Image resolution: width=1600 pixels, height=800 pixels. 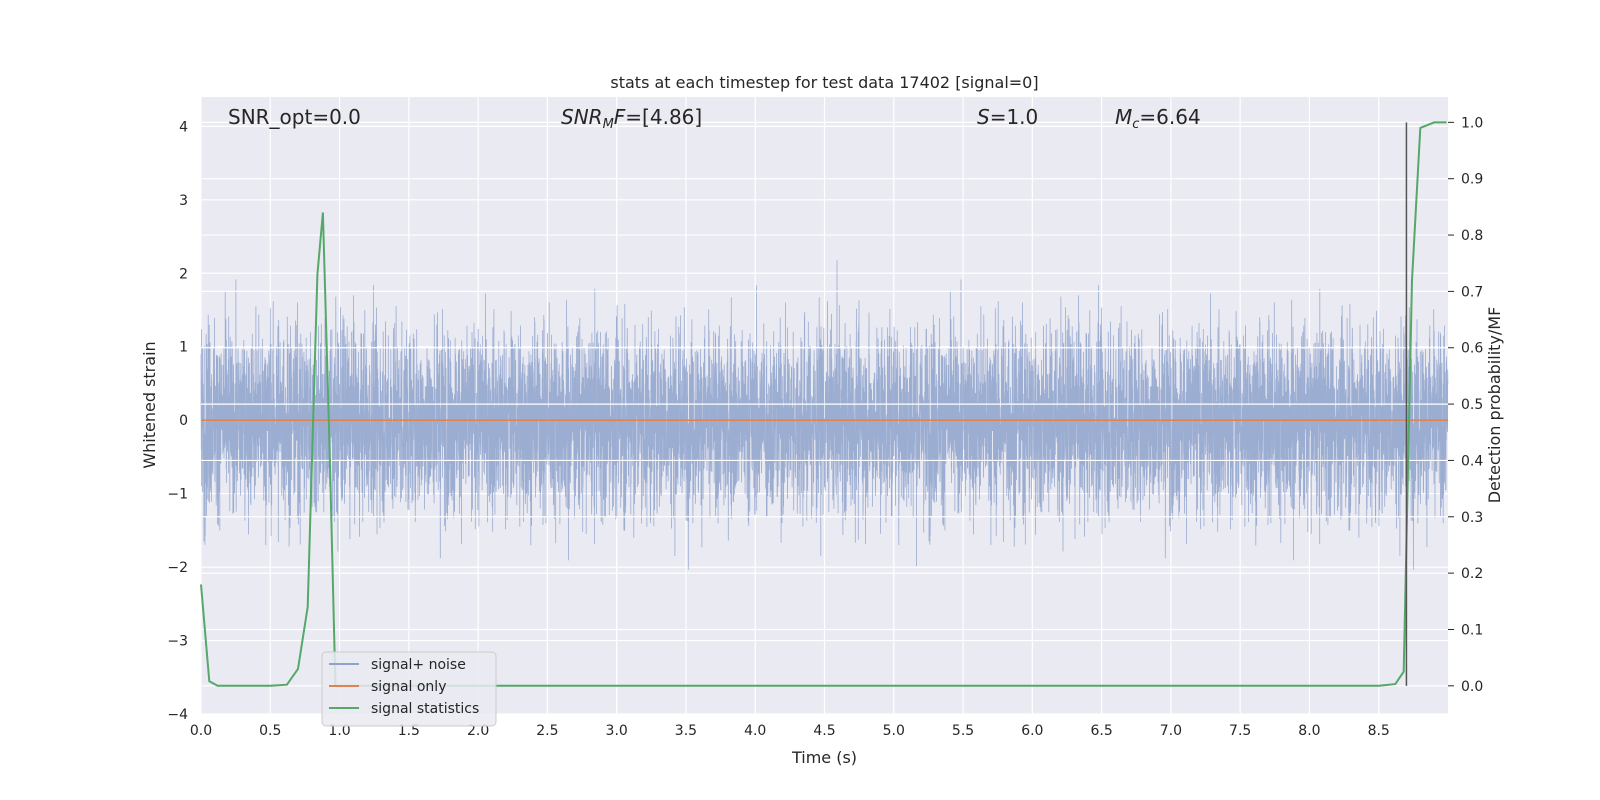 What do you see at coordinates (1472, 687) in the screenshot?
I see `y-right-tick-label: 0.0` at bounding box center [1472, 687].